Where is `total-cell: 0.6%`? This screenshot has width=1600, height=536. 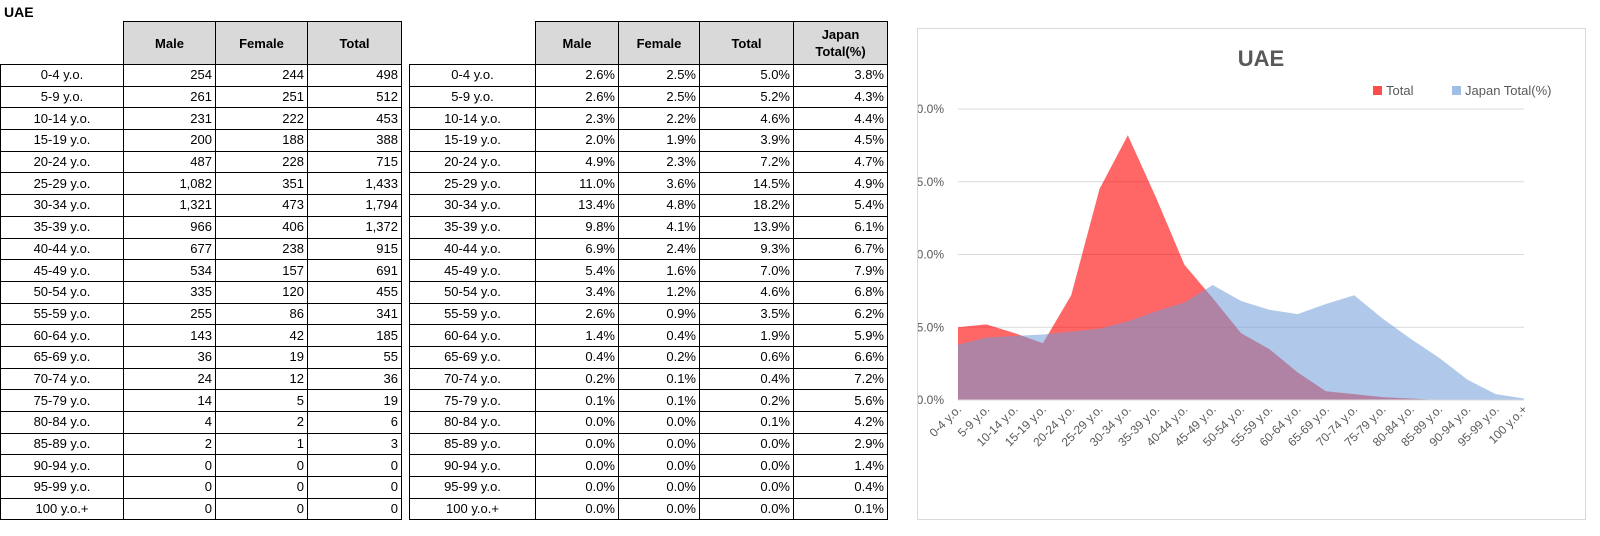
total-cell: 0.6% is located at coordinates (746, 357).